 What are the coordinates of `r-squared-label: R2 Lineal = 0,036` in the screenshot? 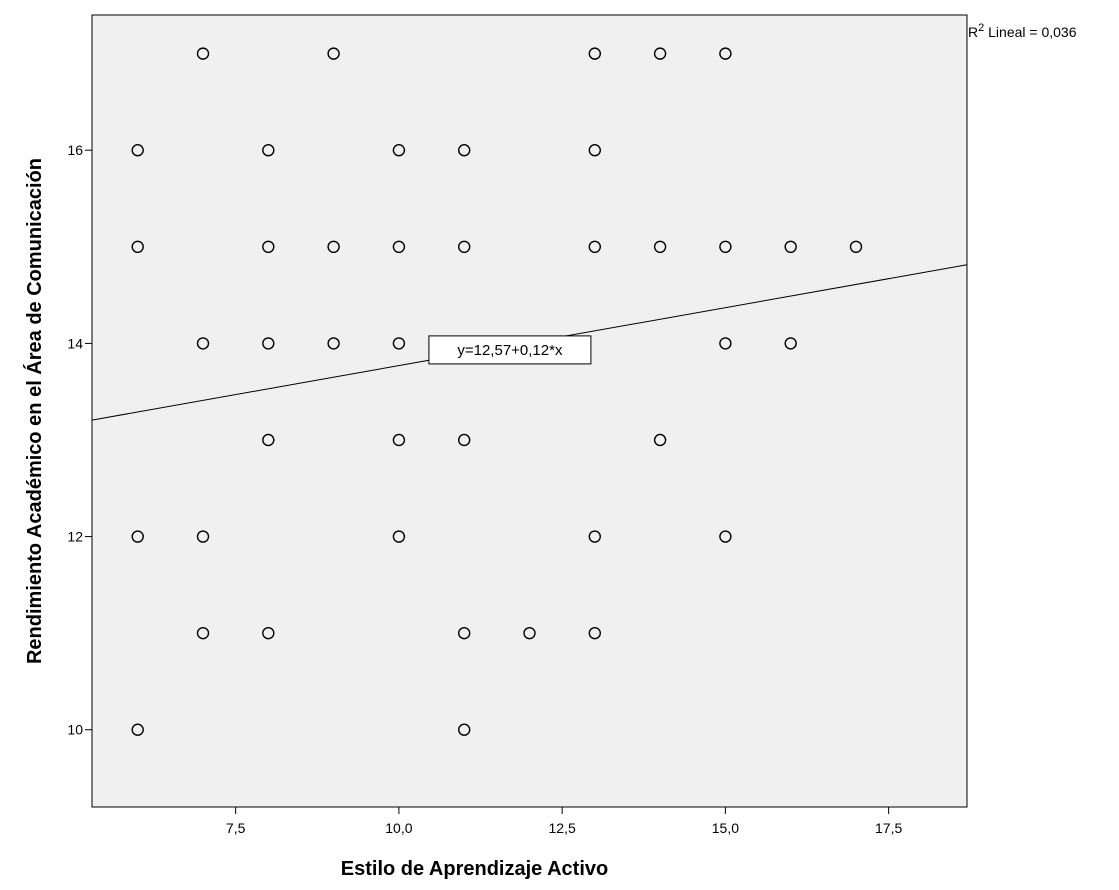 It's located at (1022, 31).